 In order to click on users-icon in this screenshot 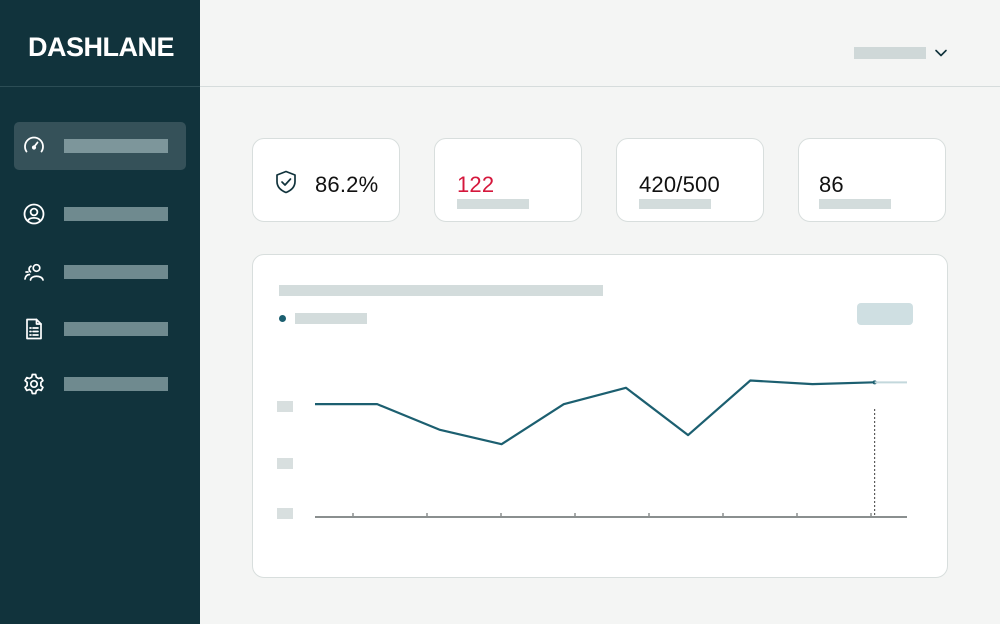, I will do `click(34, 272)`.